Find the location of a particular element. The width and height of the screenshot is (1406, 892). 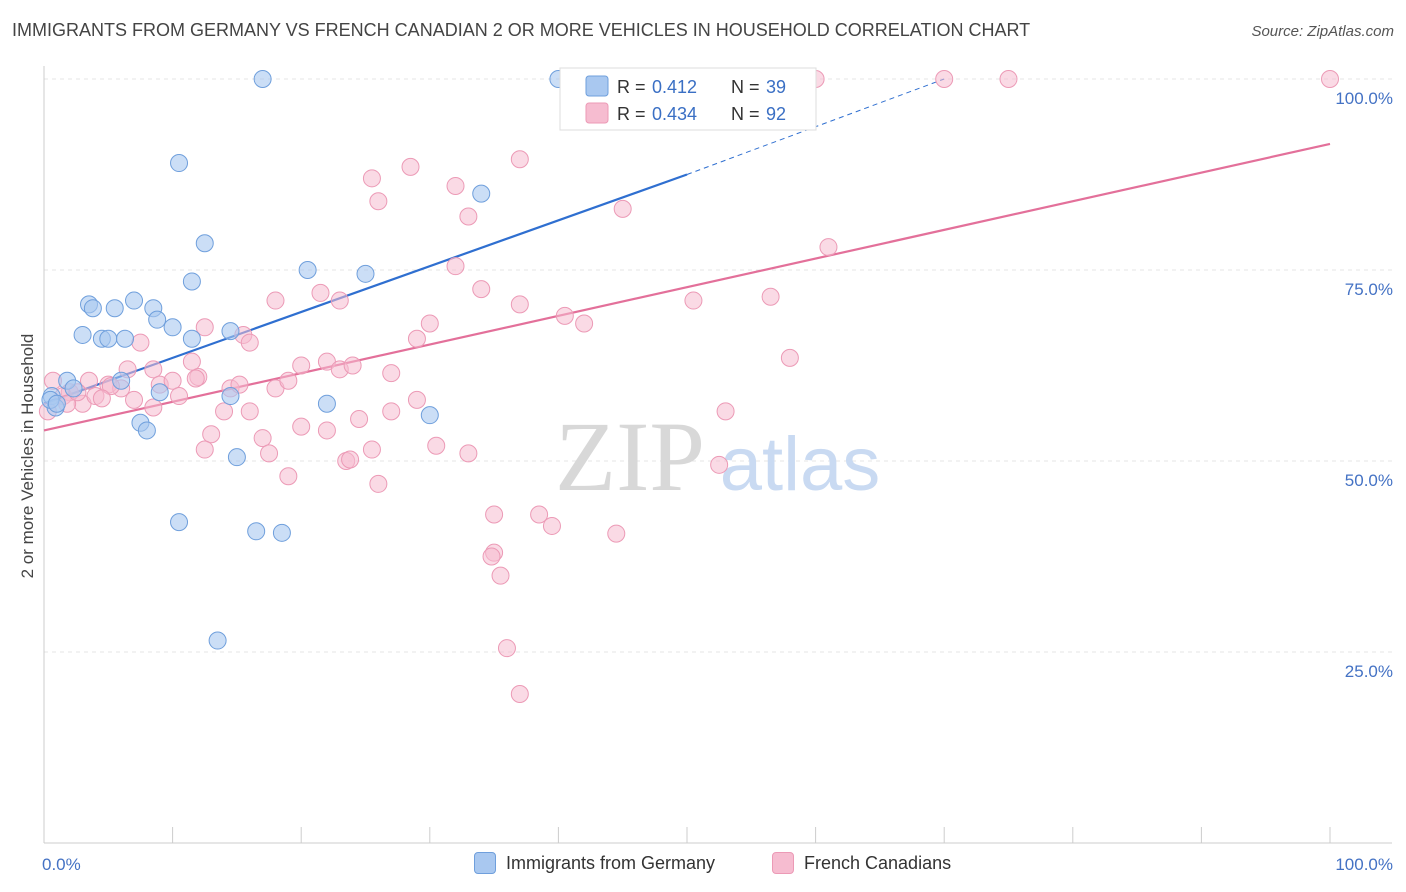

legend-swatch-germany is located at coordinates (485, 863).